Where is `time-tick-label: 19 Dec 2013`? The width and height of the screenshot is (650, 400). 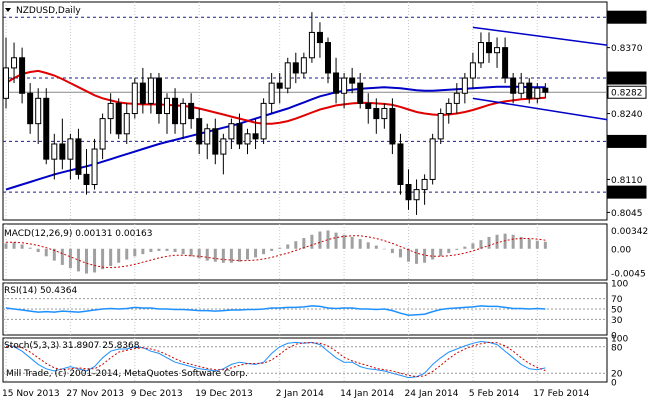 time-tick-label: 19 Dec 2013 is located at coordinates (224, 394).